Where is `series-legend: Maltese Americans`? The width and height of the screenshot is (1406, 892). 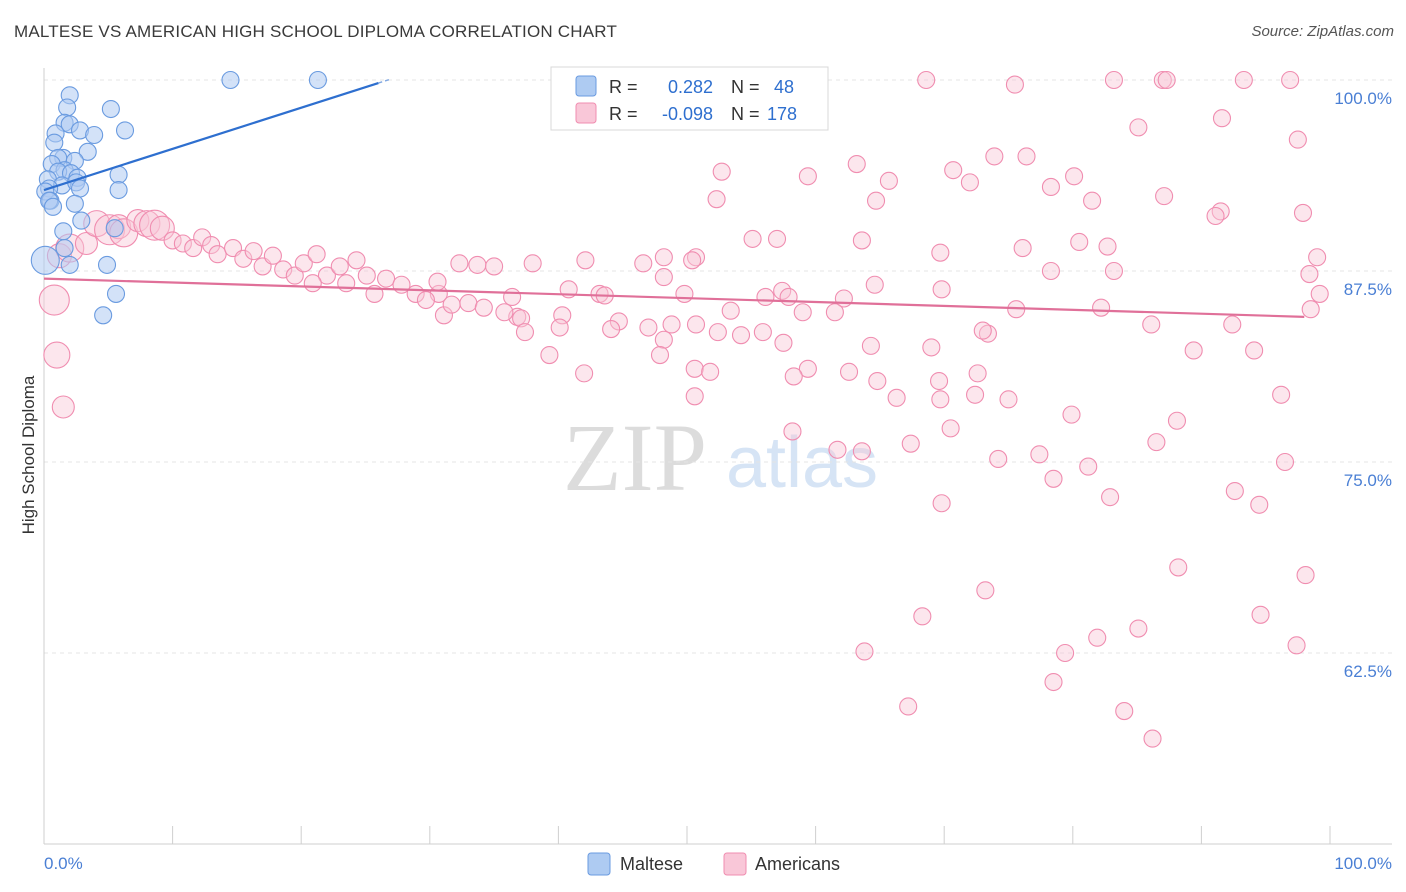
series-legend: Maltese Americans is located at coordinates (713, 864).